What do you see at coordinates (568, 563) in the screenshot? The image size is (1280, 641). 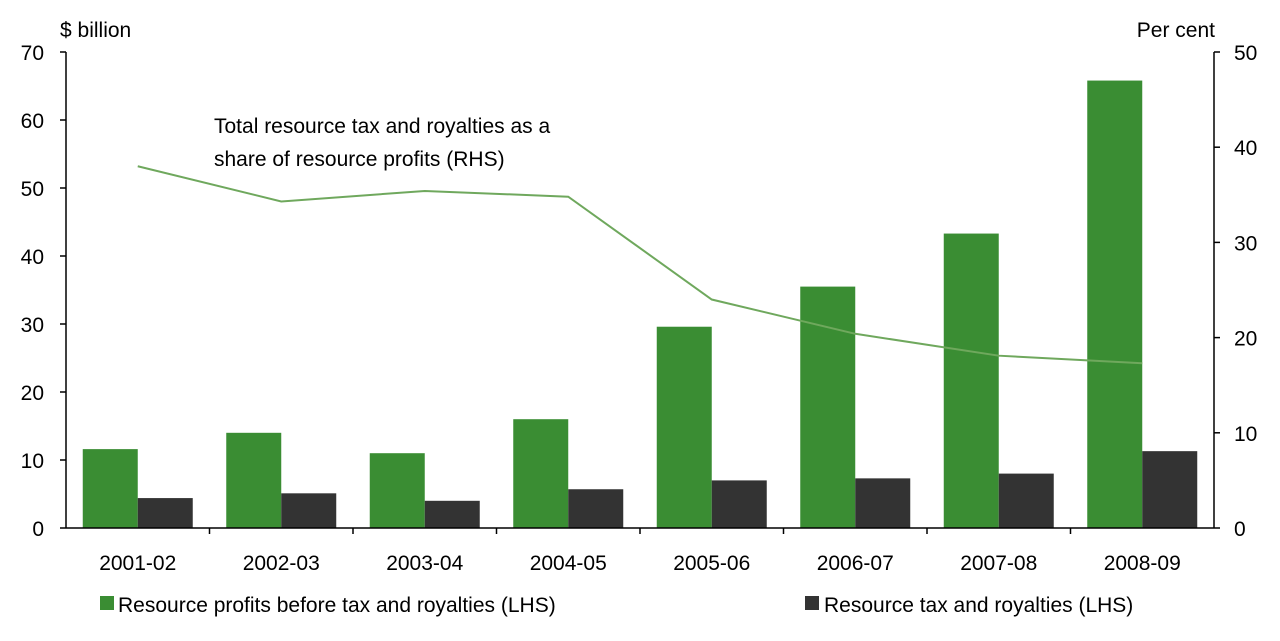 I see `x-tick-label: 2004-05` at bounding box center [568, 563].